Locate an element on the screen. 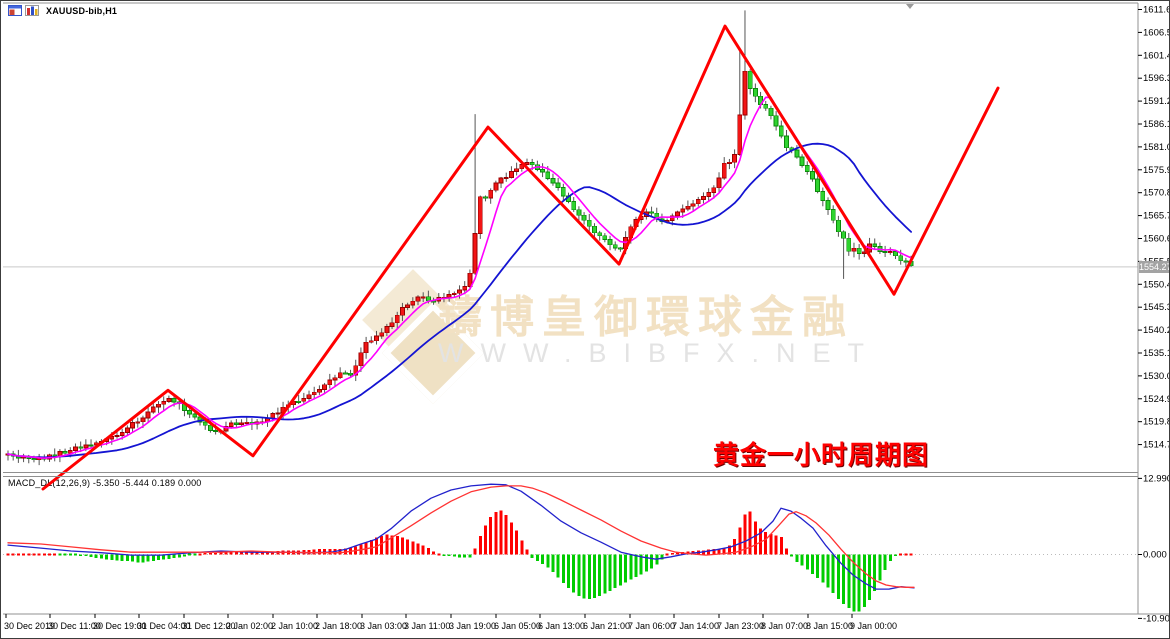  svg-text: 1550.40 is located at coordinates (1156, 284).